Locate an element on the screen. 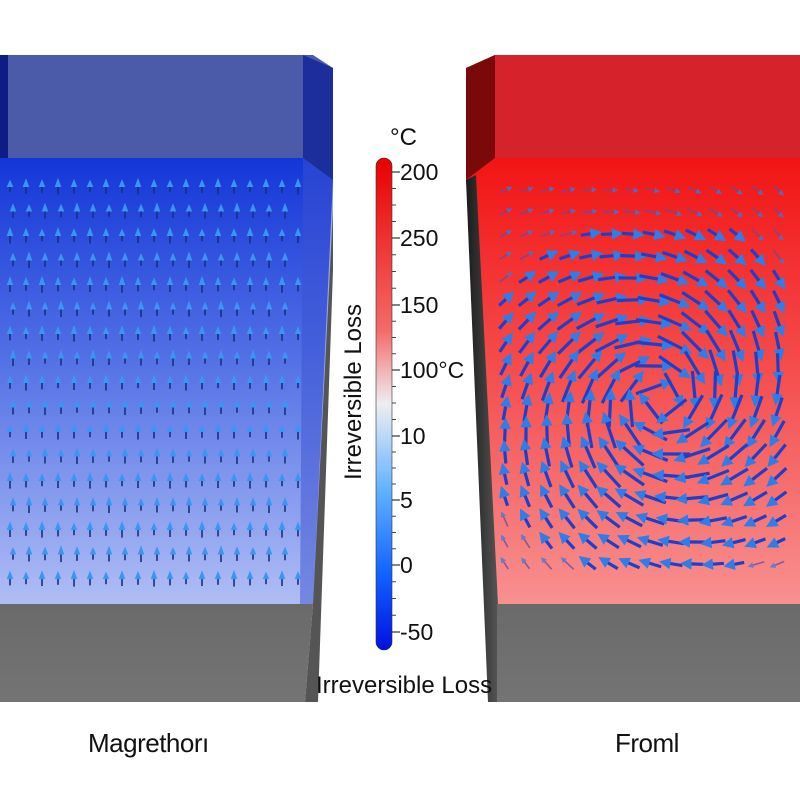 The height and width of the screenshot is (800, 800). left-block-top-left-edge is located at coordinates (4, 106).